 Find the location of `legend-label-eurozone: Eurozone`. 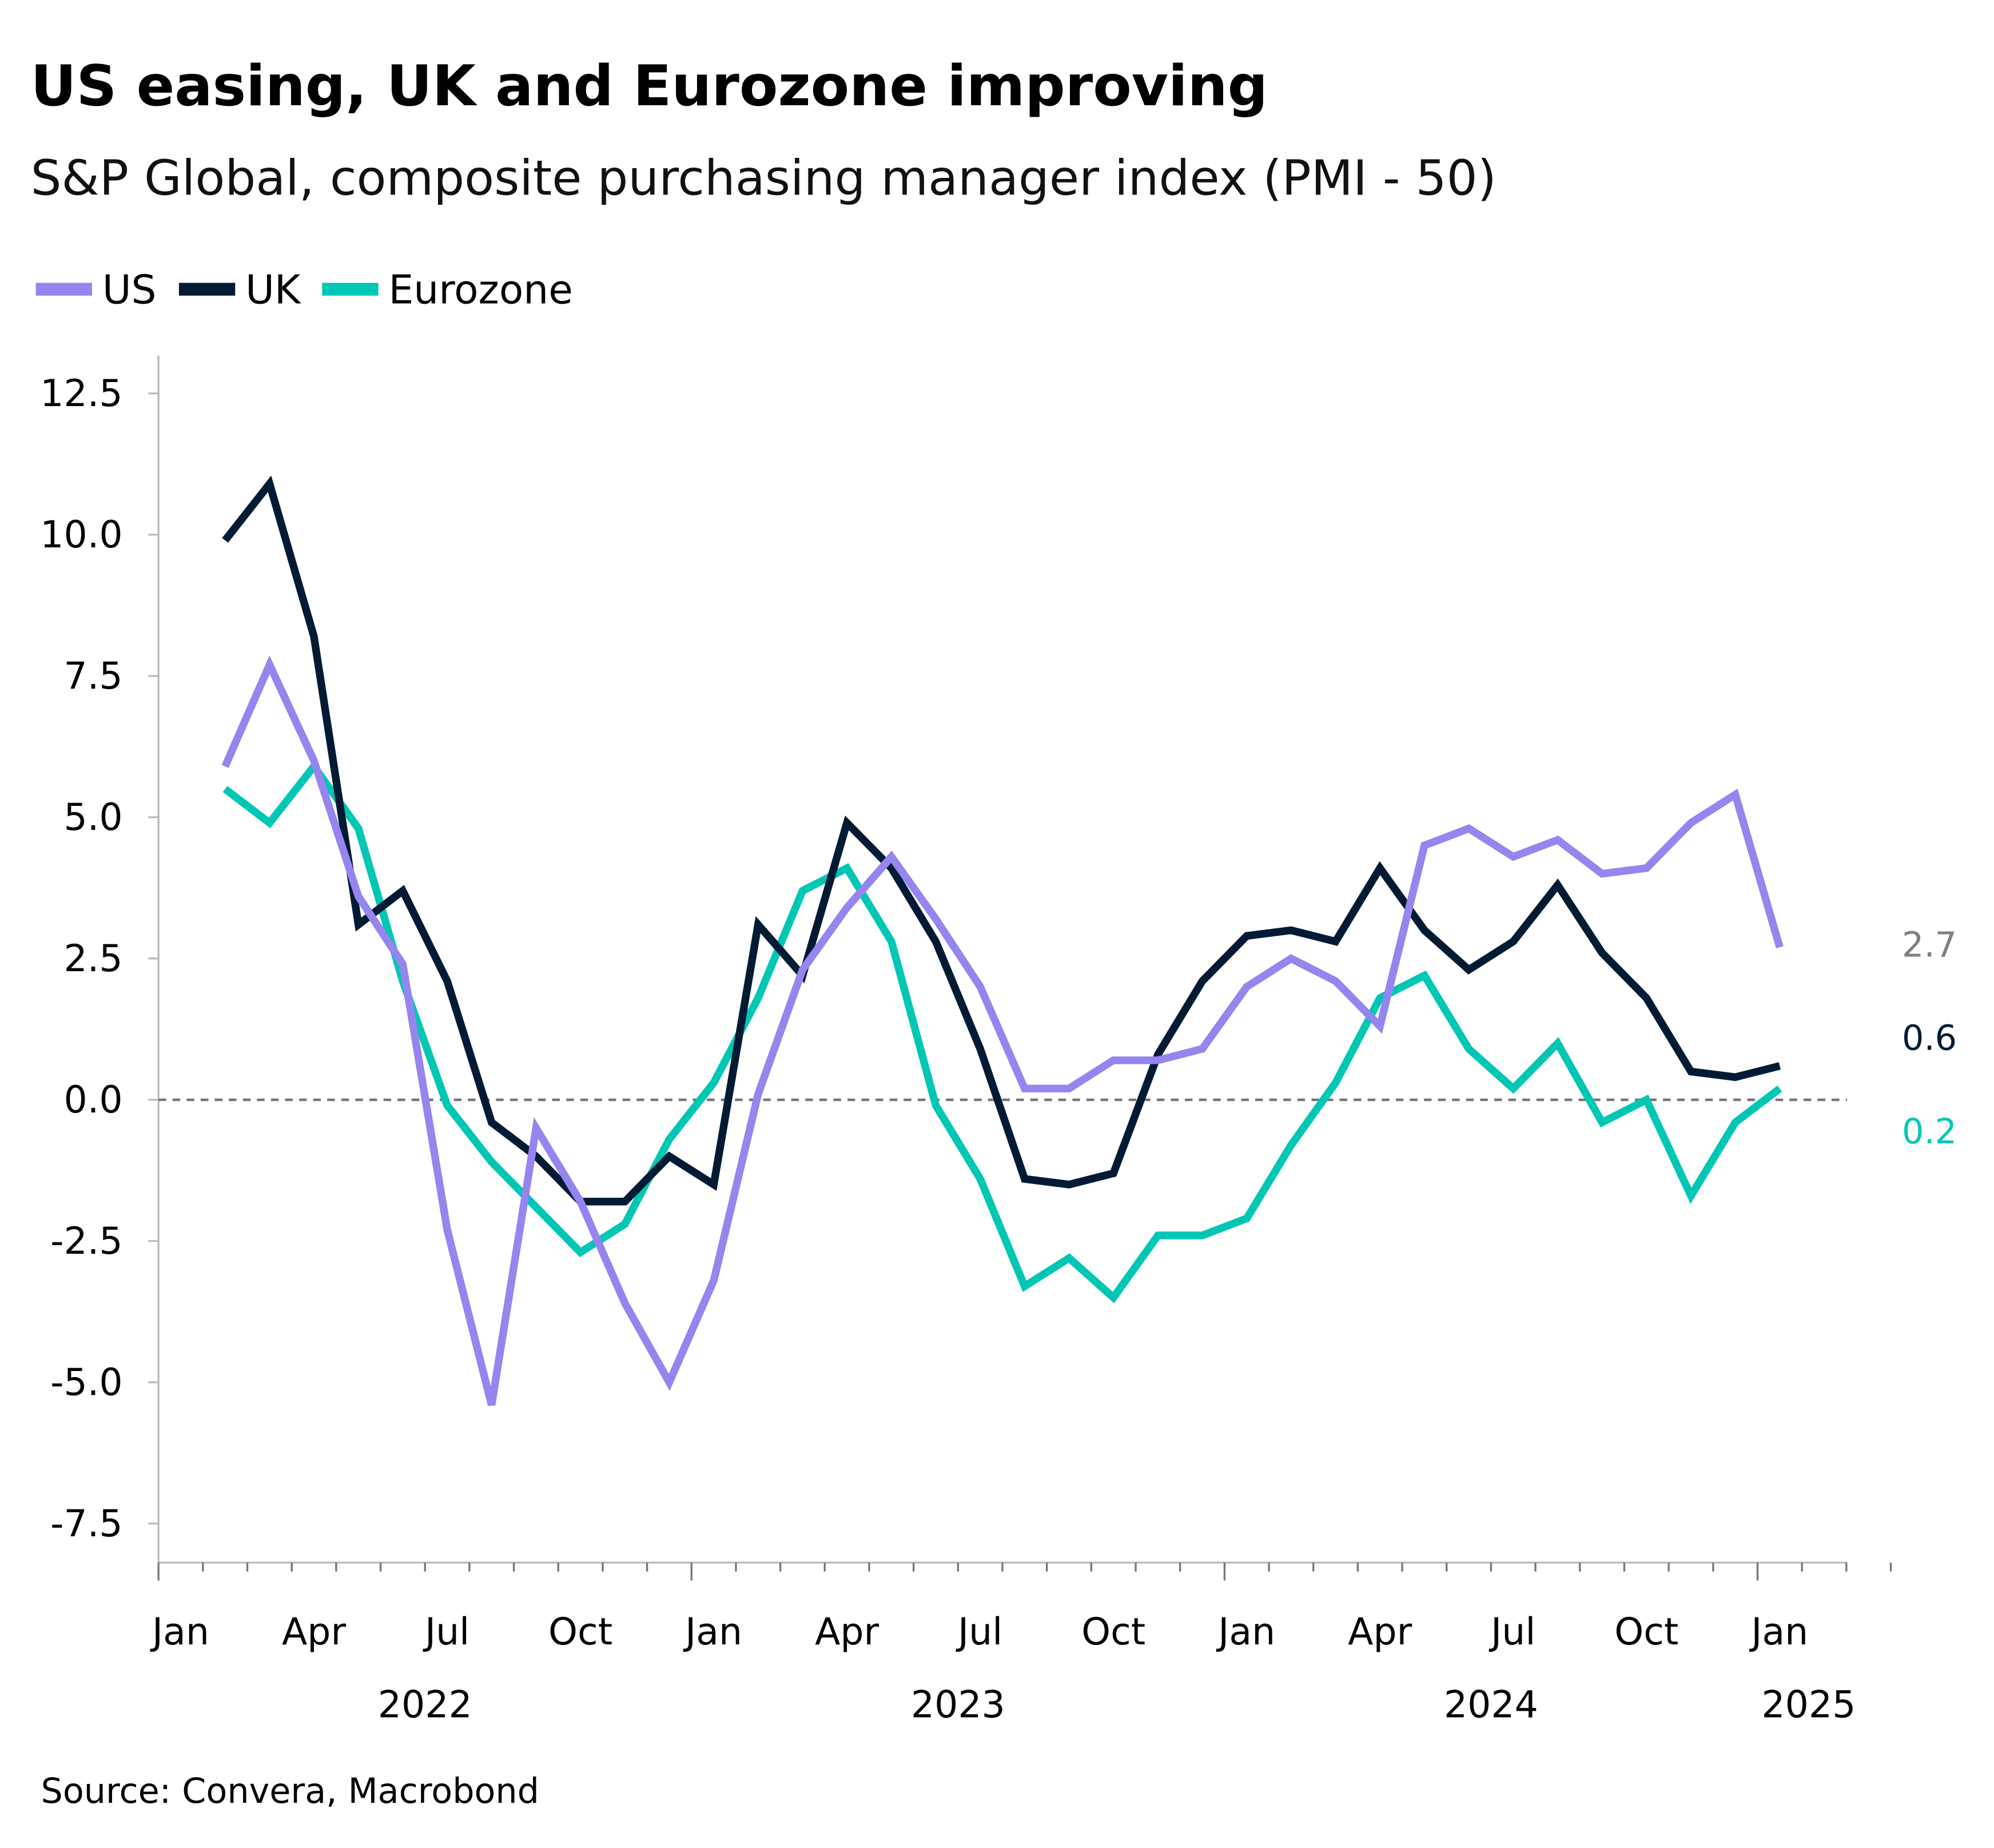

legend-label-eurozone: Eurozone is located at coordinates (481, 290).